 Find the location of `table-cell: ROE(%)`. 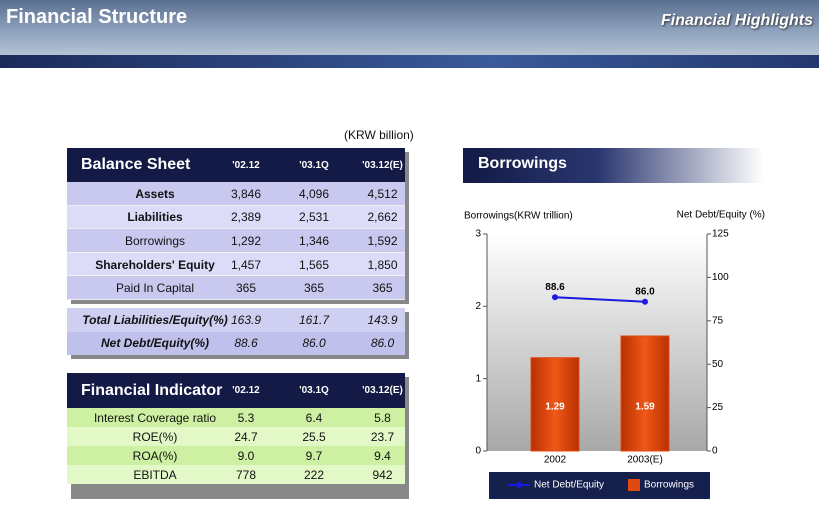

table-cell: ROE(%) is located at coordinates (155, 436).